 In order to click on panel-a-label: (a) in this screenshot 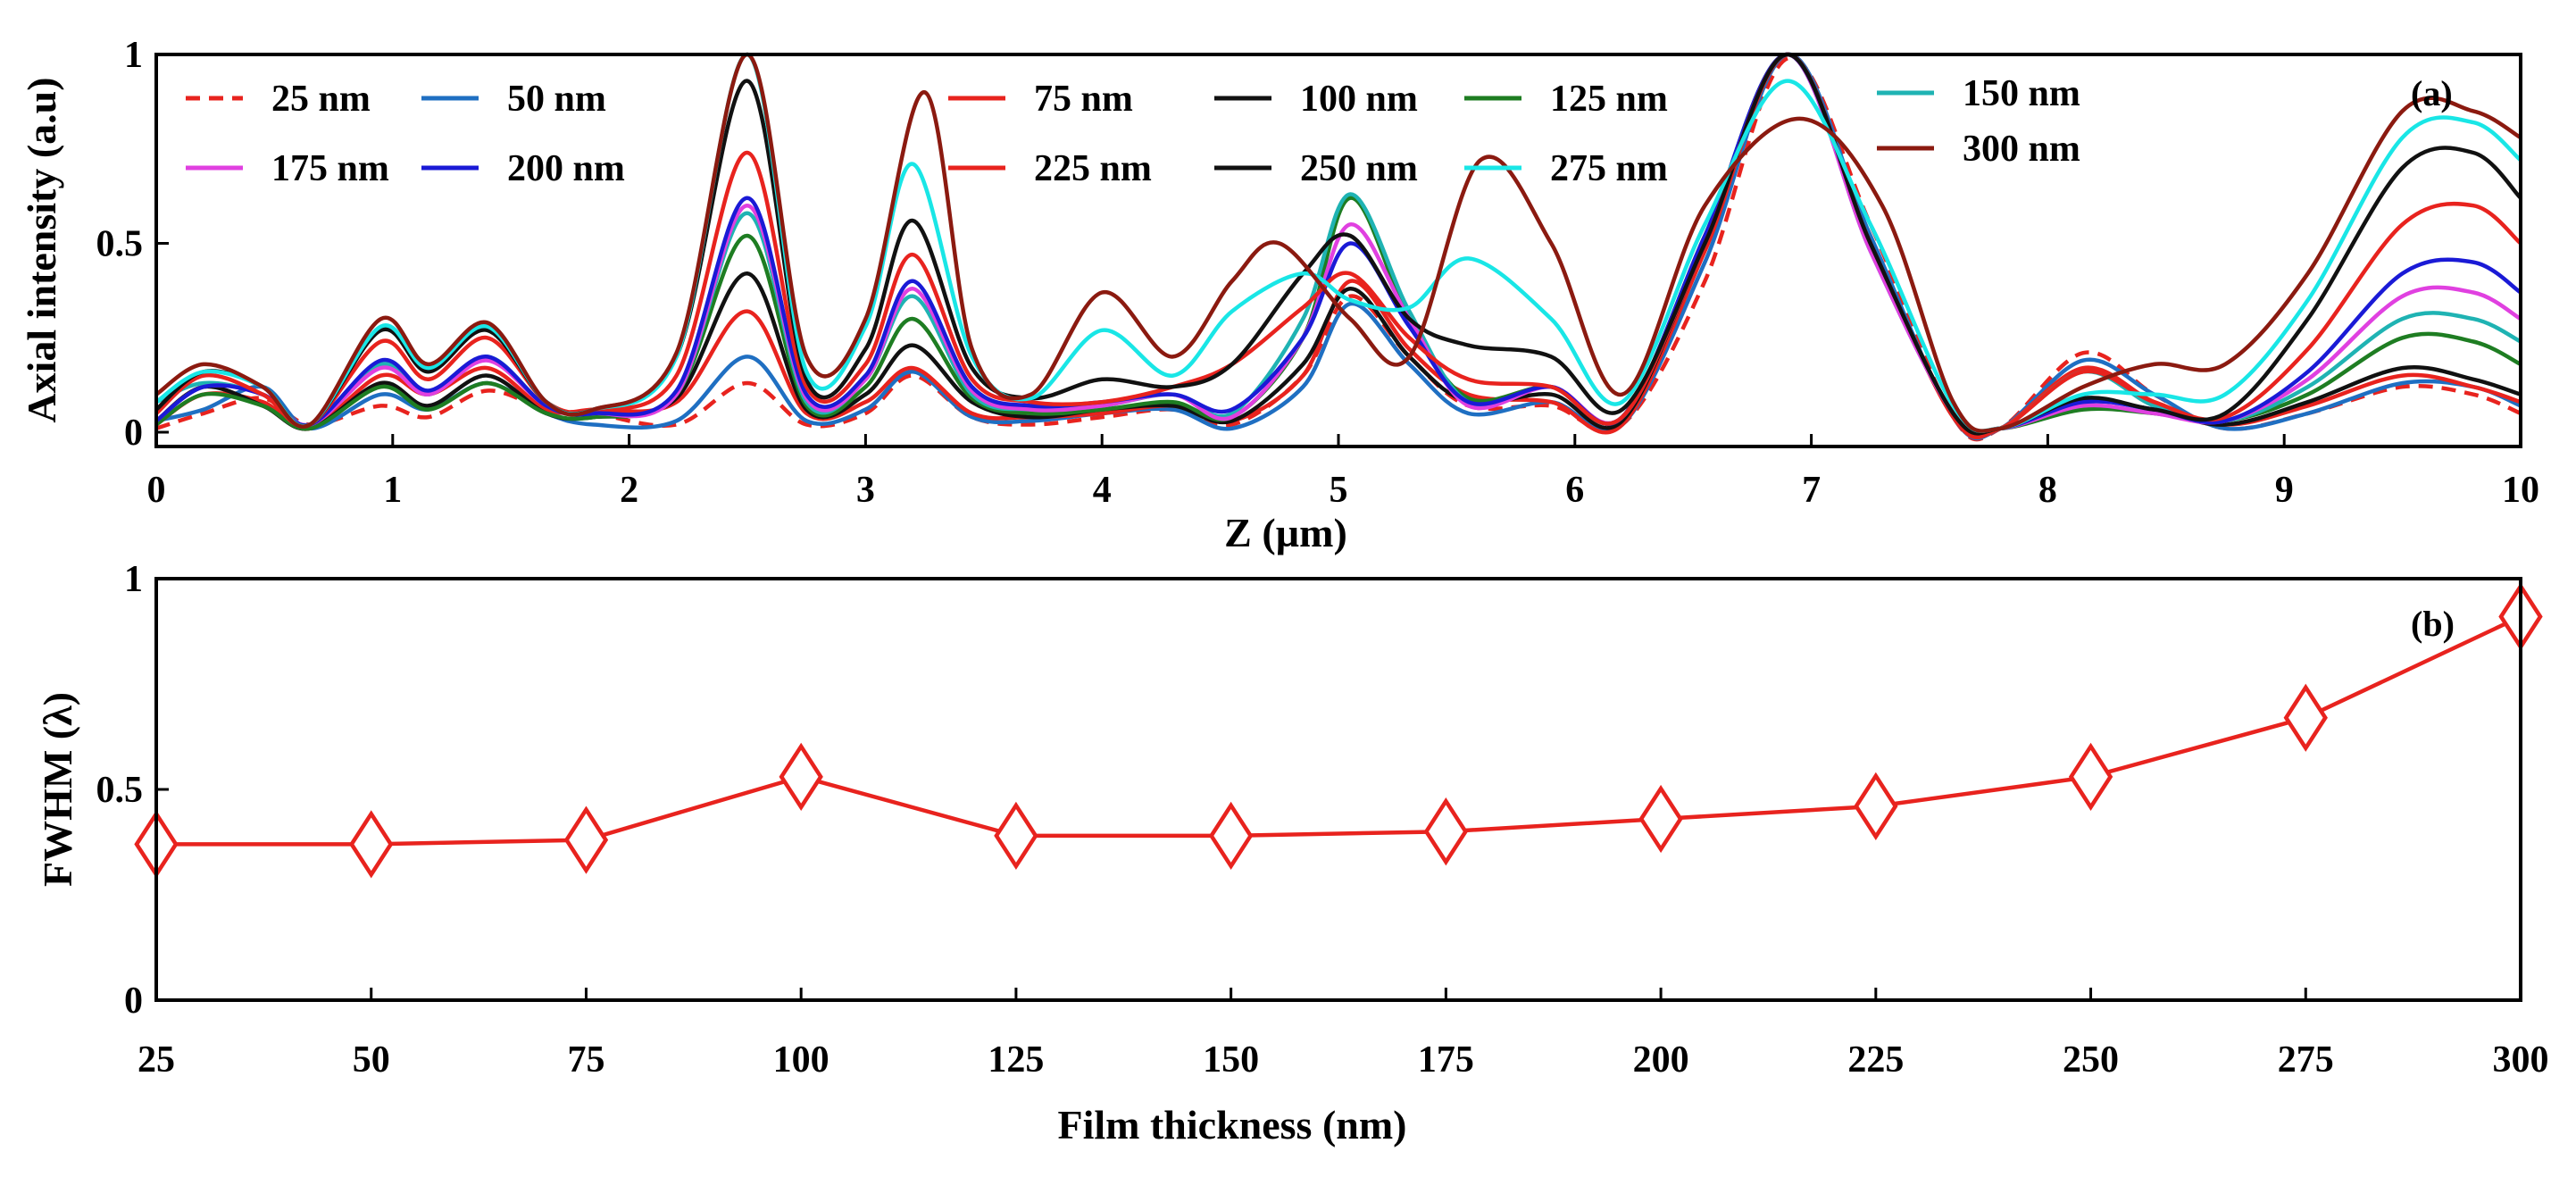, I will do `click(2432, 93)`.